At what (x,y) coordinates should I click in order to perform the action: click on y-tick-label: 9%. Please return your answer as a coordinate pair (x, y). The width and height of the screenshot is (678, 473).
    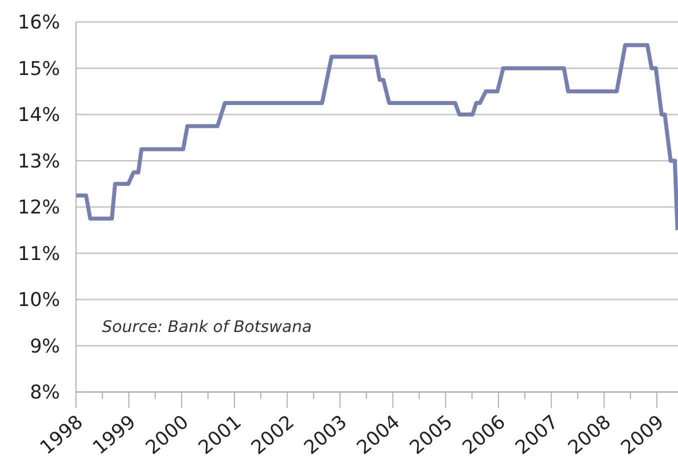
    Looking at the image, I should click on (45, 346).